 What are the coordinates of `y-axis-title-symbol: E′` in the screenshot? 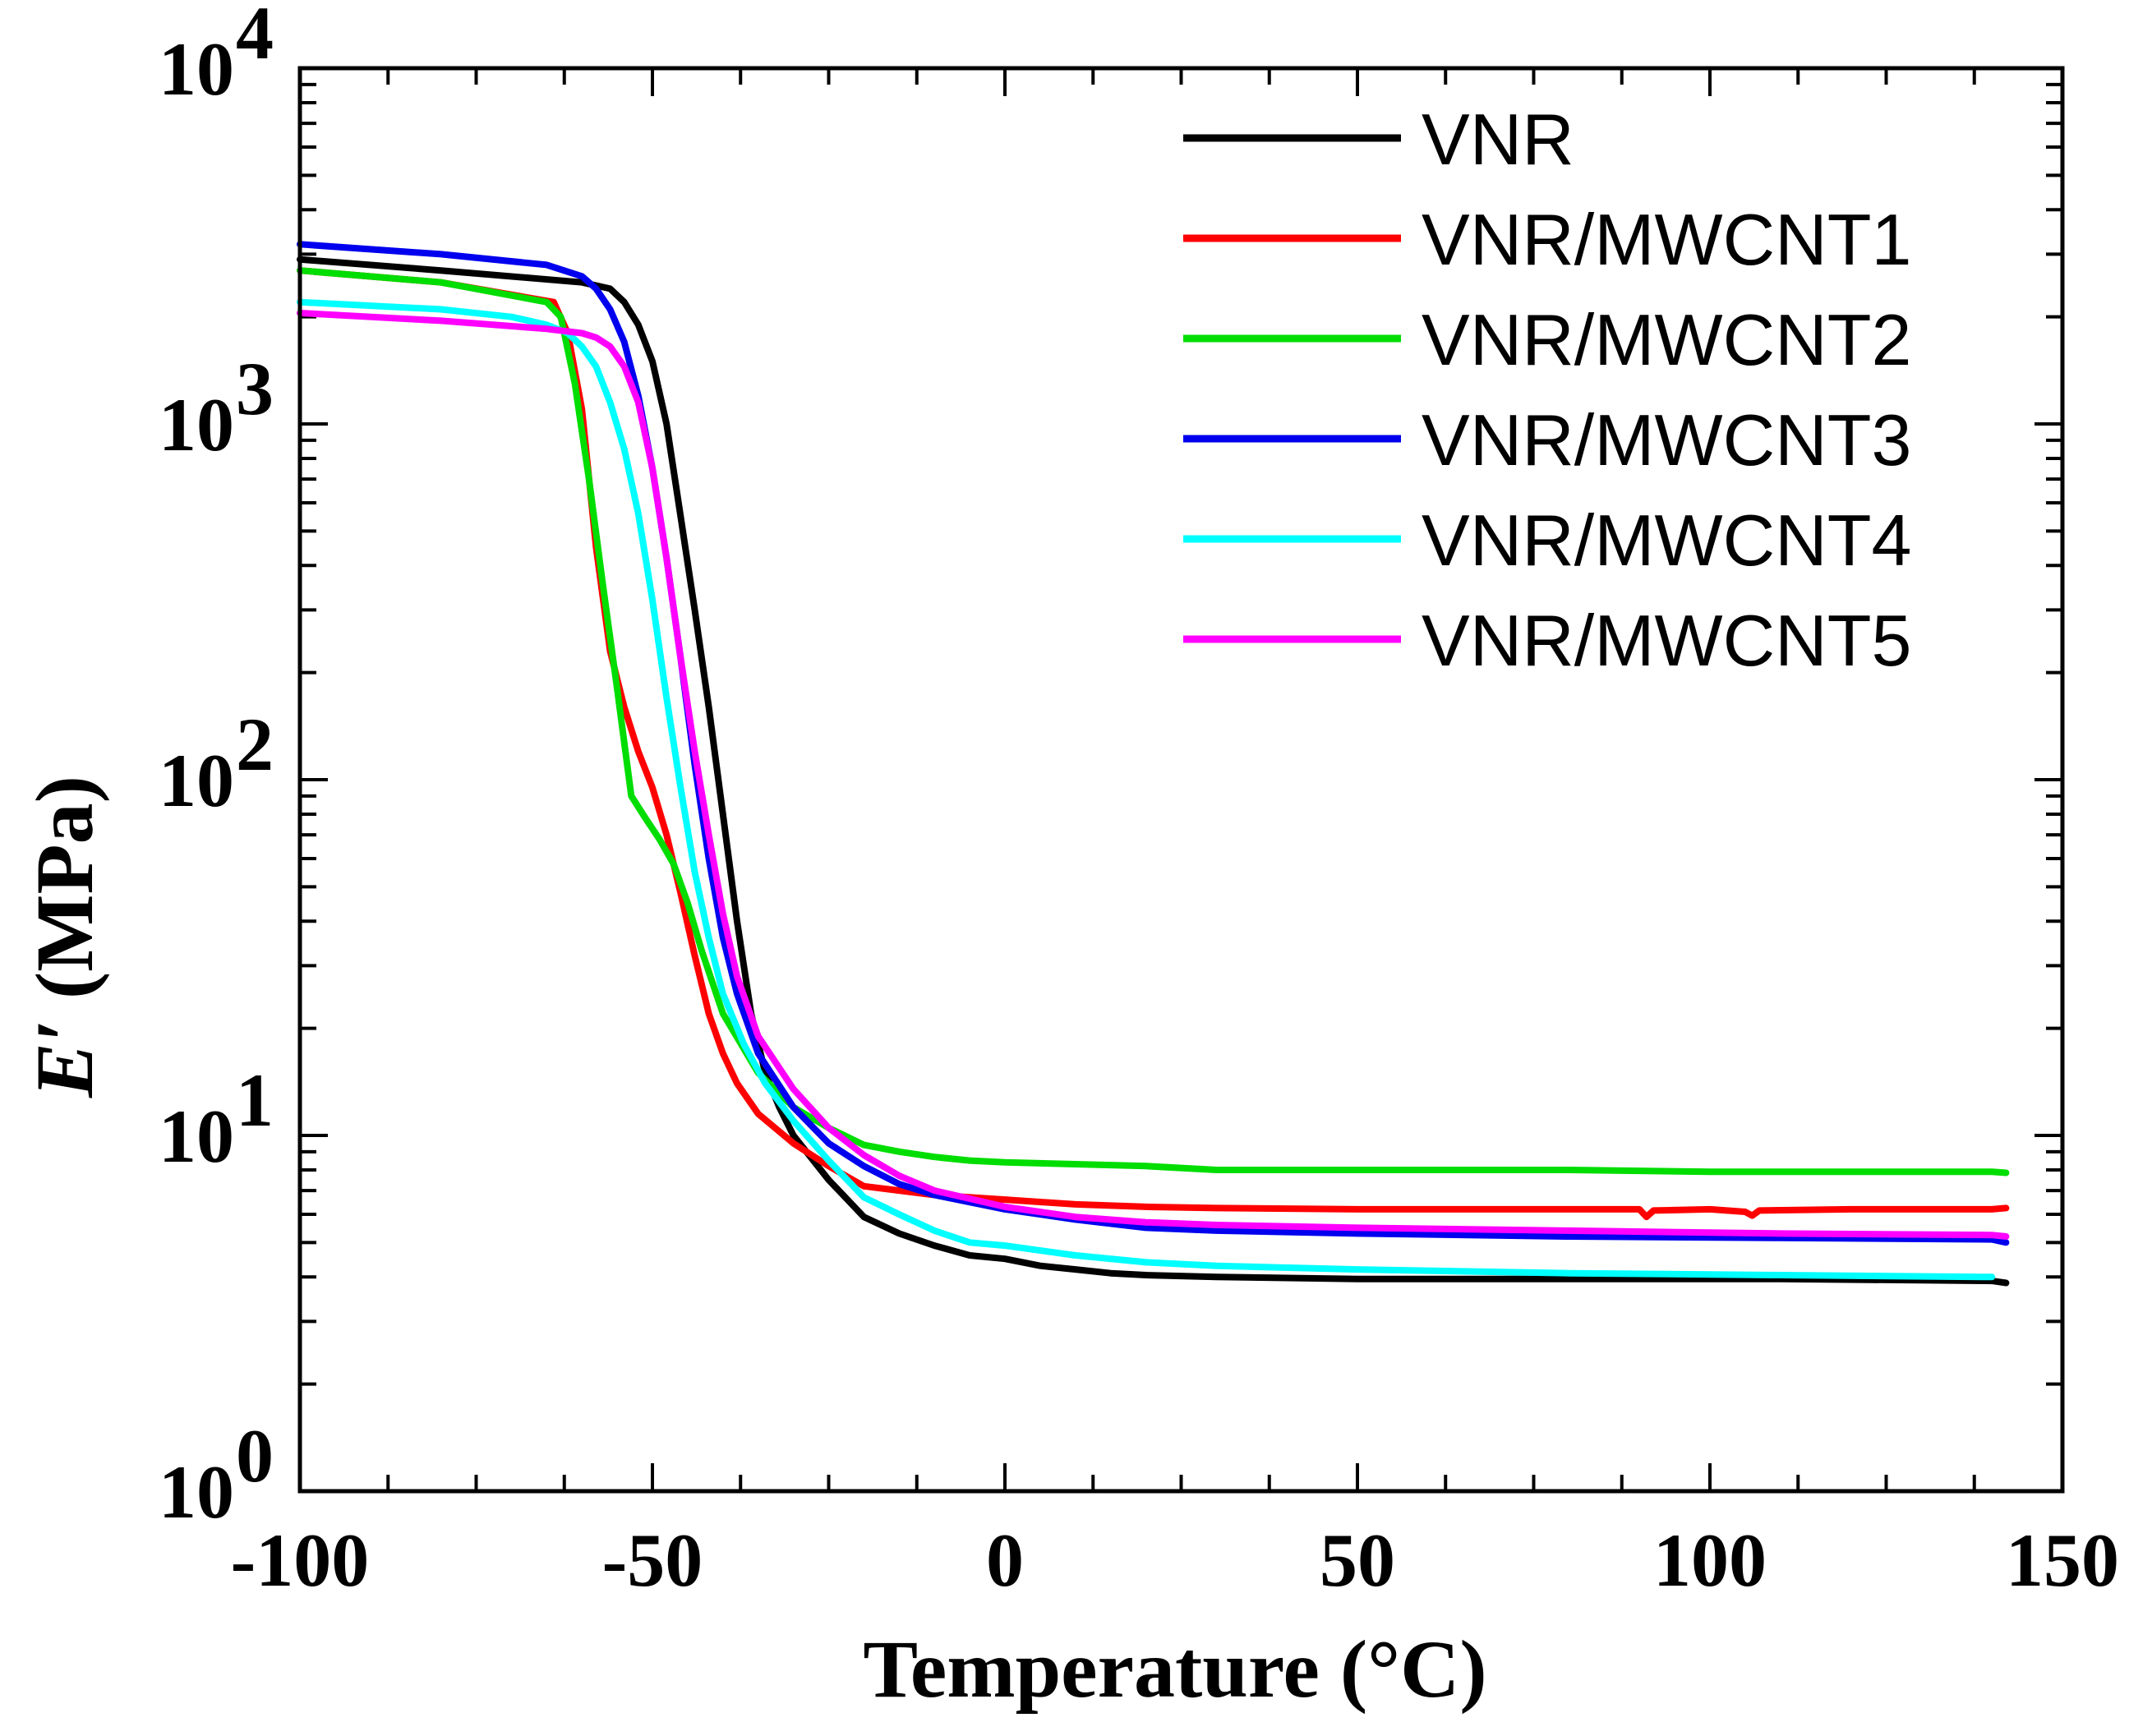 It's located at (64, 1059).